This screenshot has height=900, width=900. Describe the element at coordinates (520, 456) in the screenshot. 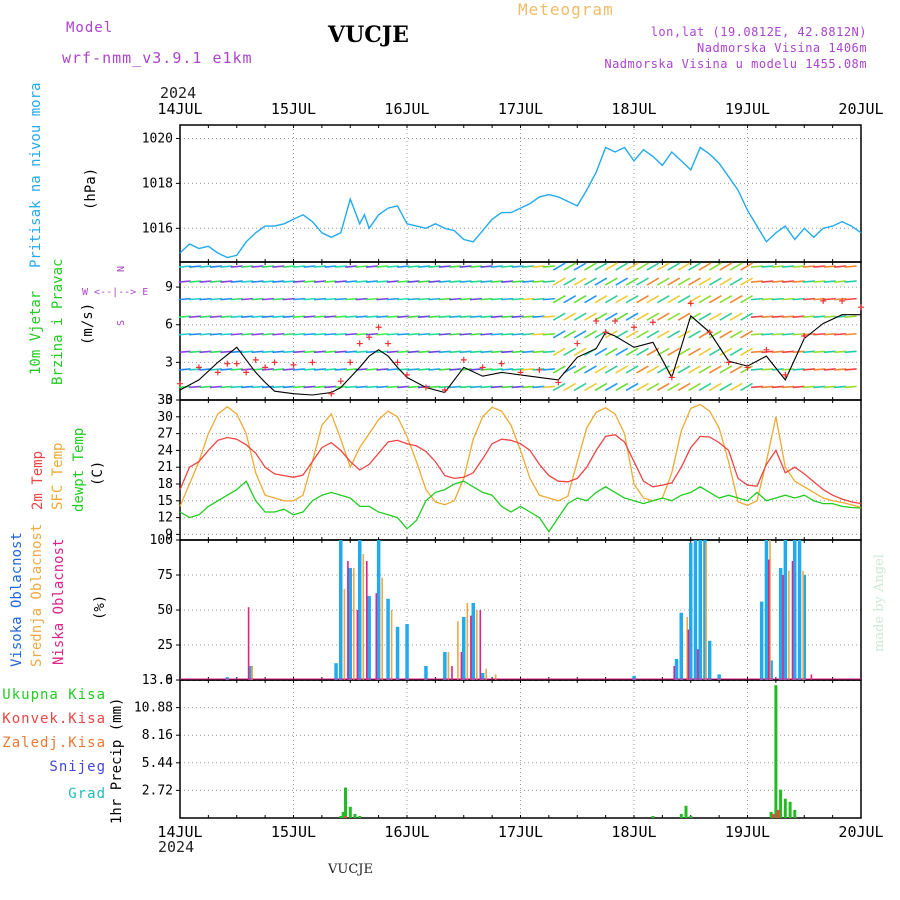

I see `sfc-temp-line` at that location.